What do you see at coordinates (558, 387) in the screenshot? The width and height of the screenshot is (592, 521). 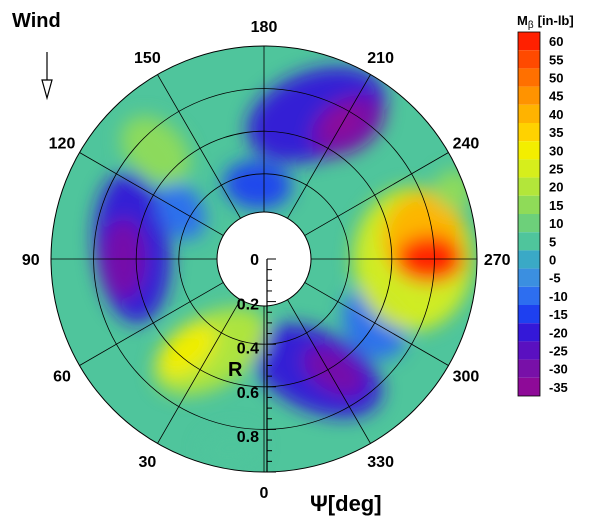 I see `colorbar-tick-label: -35` at bounding box center [558, 387].